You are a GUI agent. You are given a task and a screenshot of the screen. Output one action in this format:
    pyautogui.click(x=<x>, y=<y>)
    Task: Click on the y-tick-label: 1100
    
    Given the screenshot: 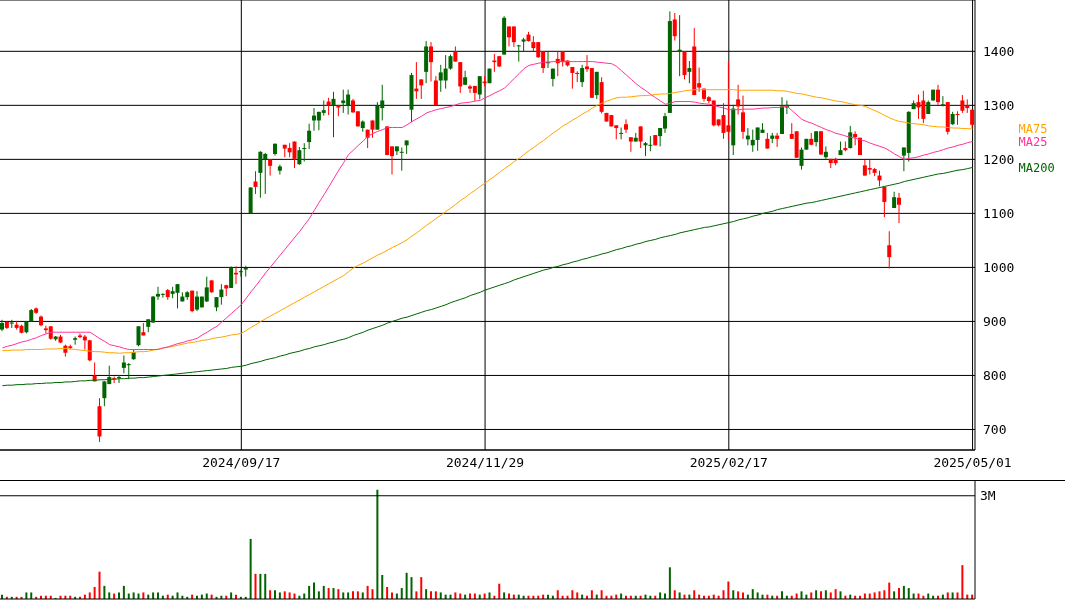 What is the action you would take?
    pyautogui.click(x=999, y=213)
    